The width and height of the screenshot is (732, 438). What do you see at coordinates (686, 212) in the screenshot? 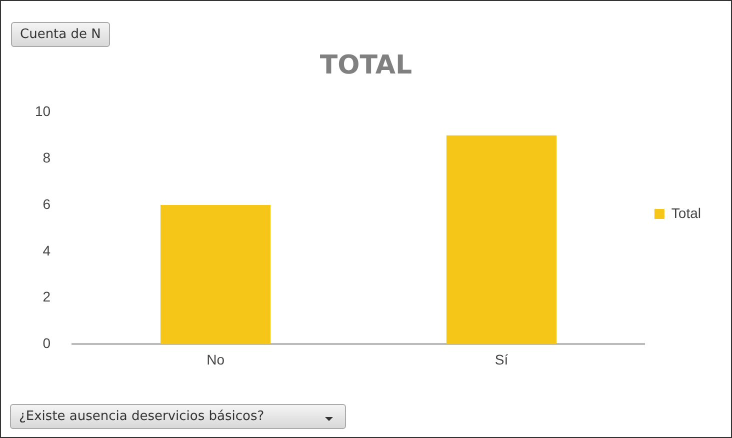
I see `legend-label: Total` at bounding box center [686, 212].